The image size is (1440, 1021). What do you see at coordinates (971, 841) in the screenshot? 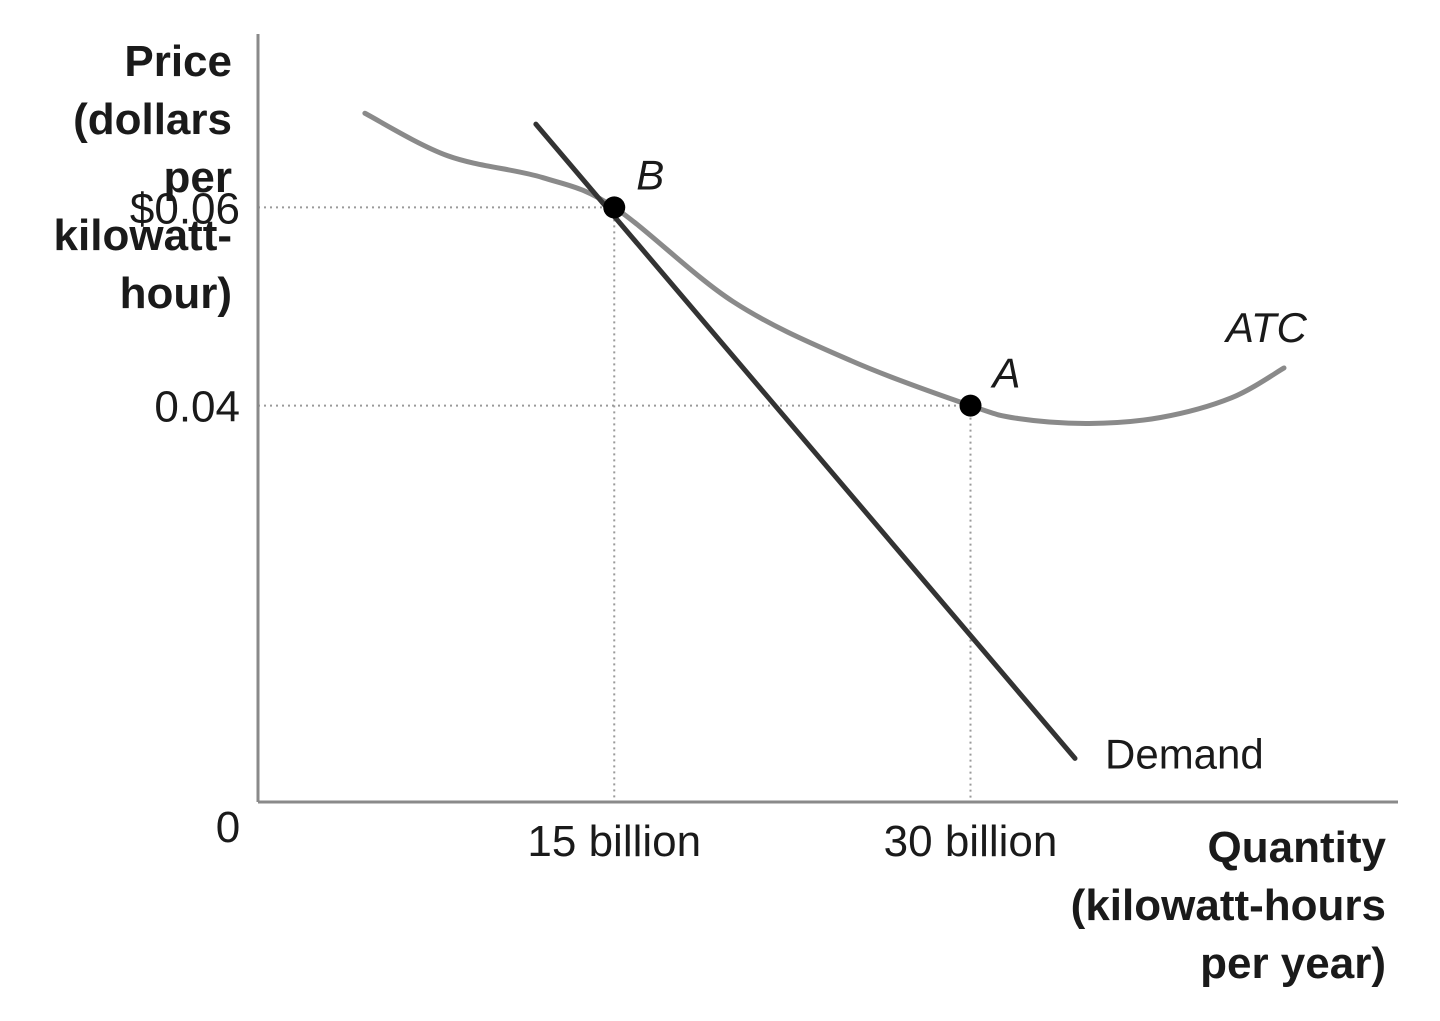
I see `x-tick-label-1: 30 billion` at bounding box center [971, 841].